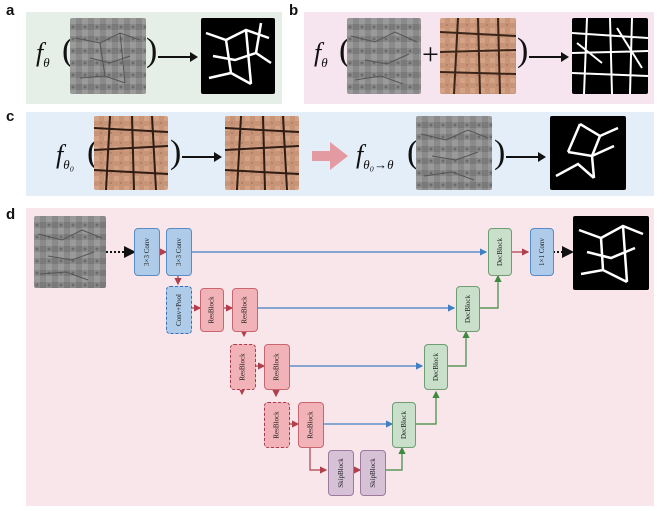 This screenshot has width=669, height=511. Describe the element at coordinates (321, 54) in the screenshot. I see `panel-b-f-theta: fθ` at that location.